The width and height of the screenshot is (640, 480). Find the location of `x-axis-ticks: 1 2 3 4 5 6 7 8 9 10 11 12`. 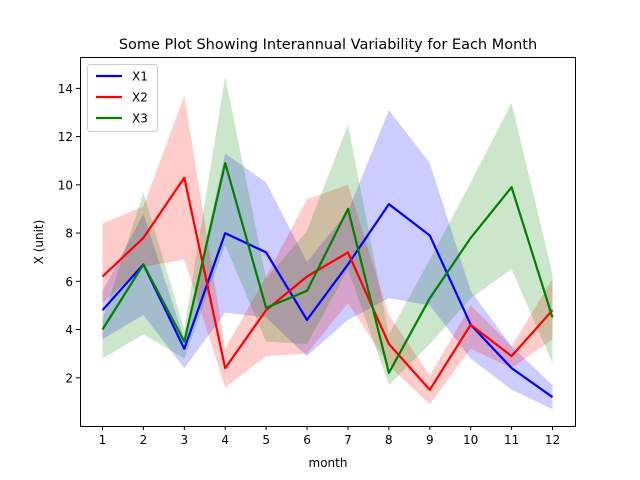

x-axis-ticks: 1 2 3 4 5 6 7 8 9 10 11 12 is located at coordinates (329, 436).